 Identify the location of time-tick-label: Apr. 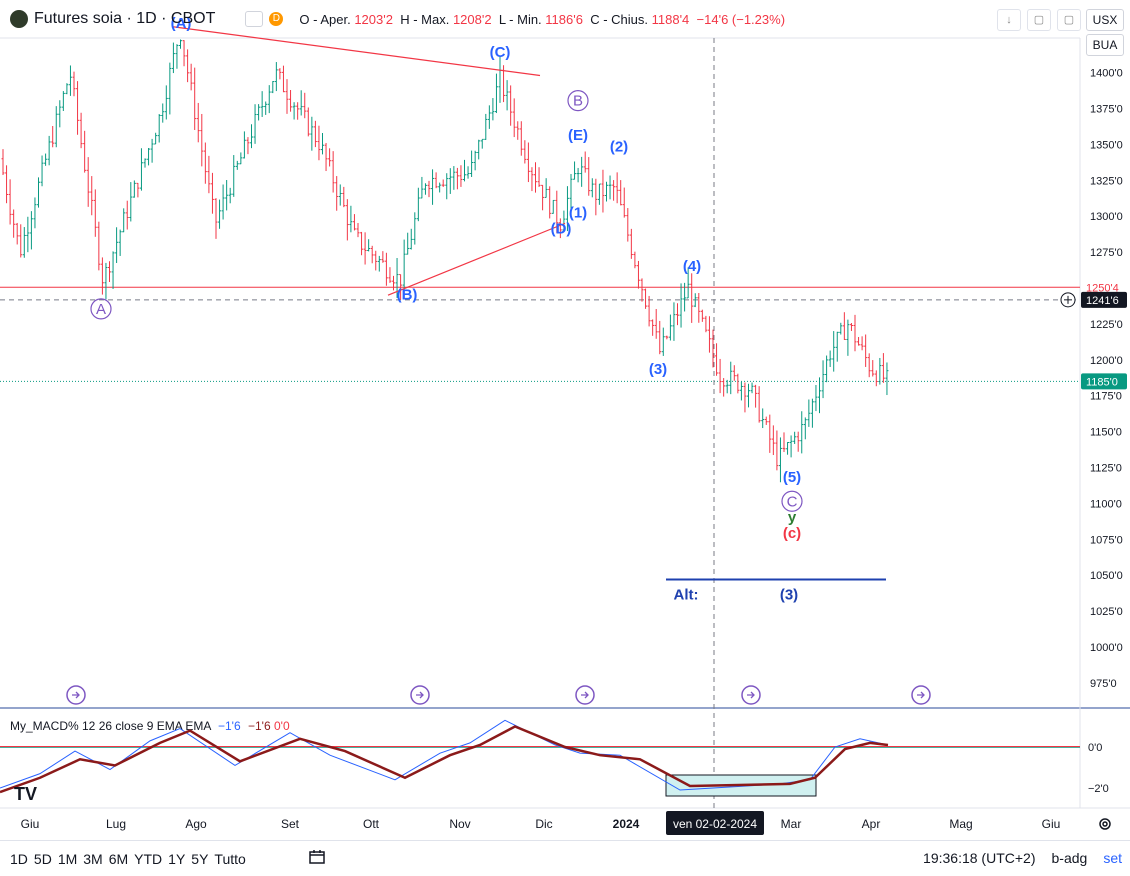
(871, 824).